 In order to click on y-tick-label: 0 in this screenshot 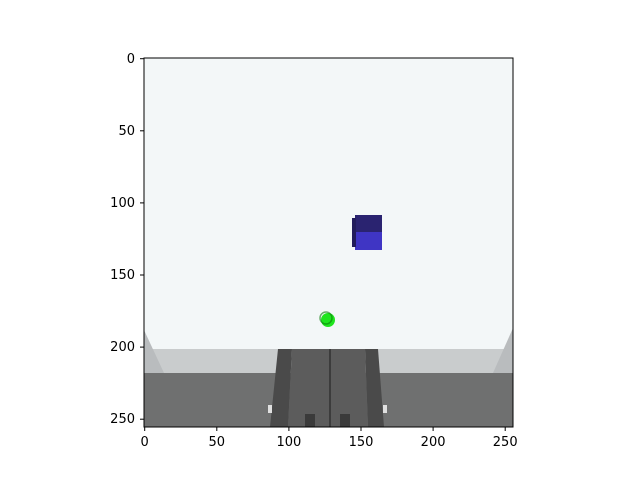, I will do `click(131, 59)`.